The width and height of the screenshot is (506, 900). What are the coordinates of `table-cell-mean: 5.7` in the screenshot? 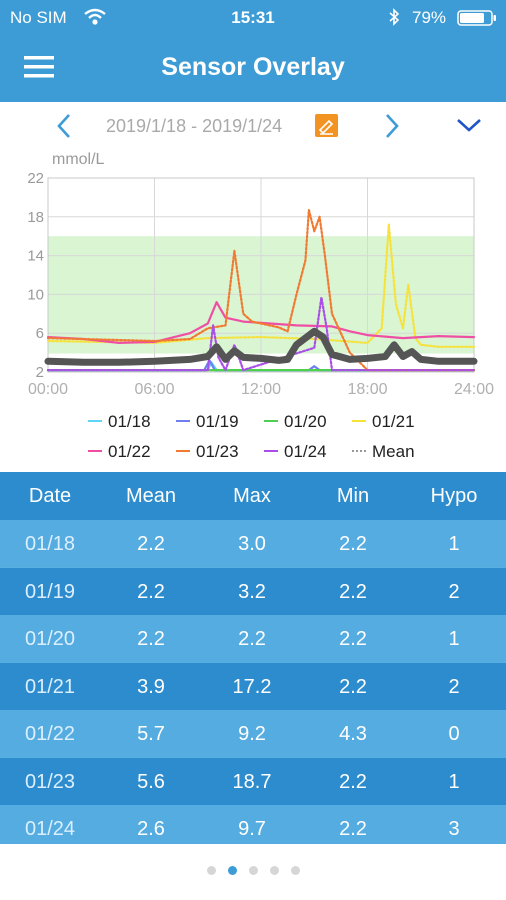 It's located at (151, 734).